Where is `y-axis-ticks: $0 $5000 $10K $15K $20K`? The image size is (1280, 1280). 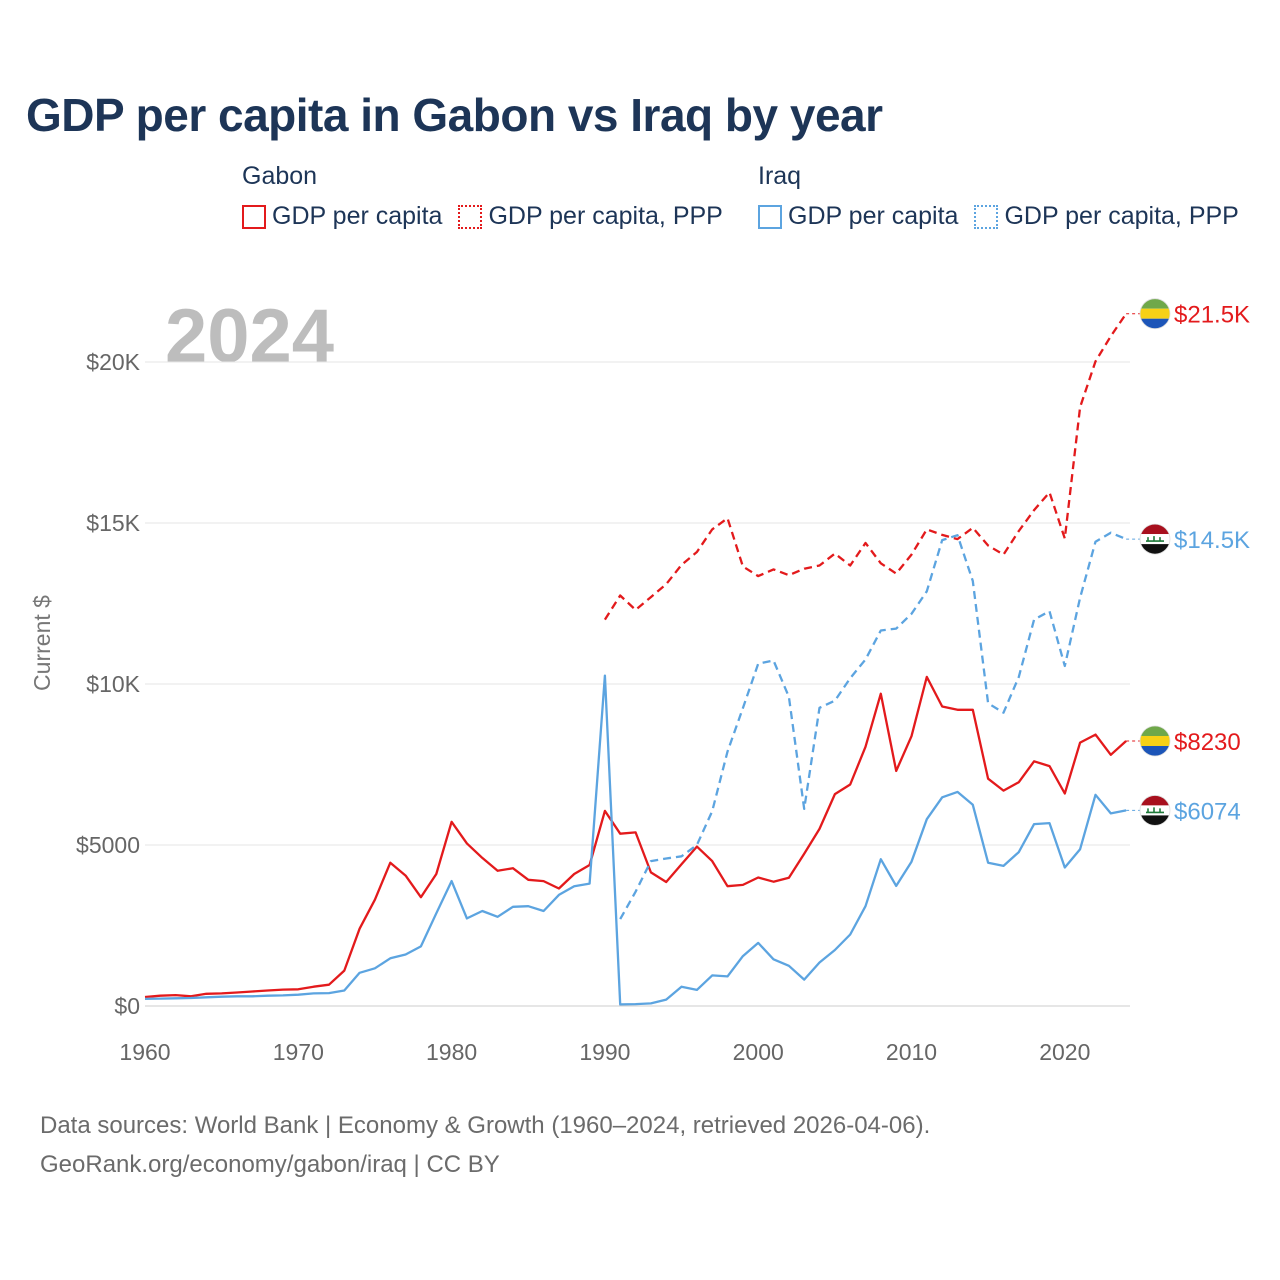
y-axis-ticks: $0 $5000 $10K $15K $20K is located at coordinates (108, 684).